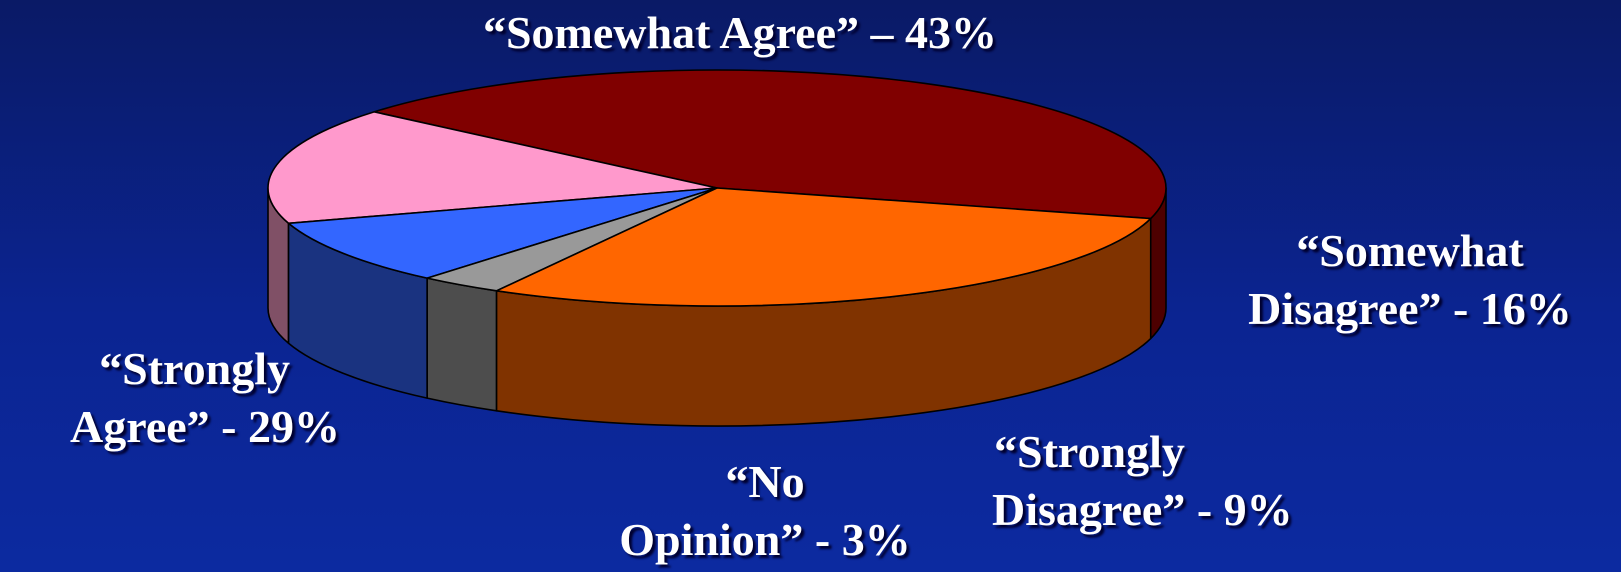 The image size is (1621, 572). Describe the element at coordinates (194, 368) in the screenshot. I see `slice-label-strongly-agree-line1: “Strongly` at that location.